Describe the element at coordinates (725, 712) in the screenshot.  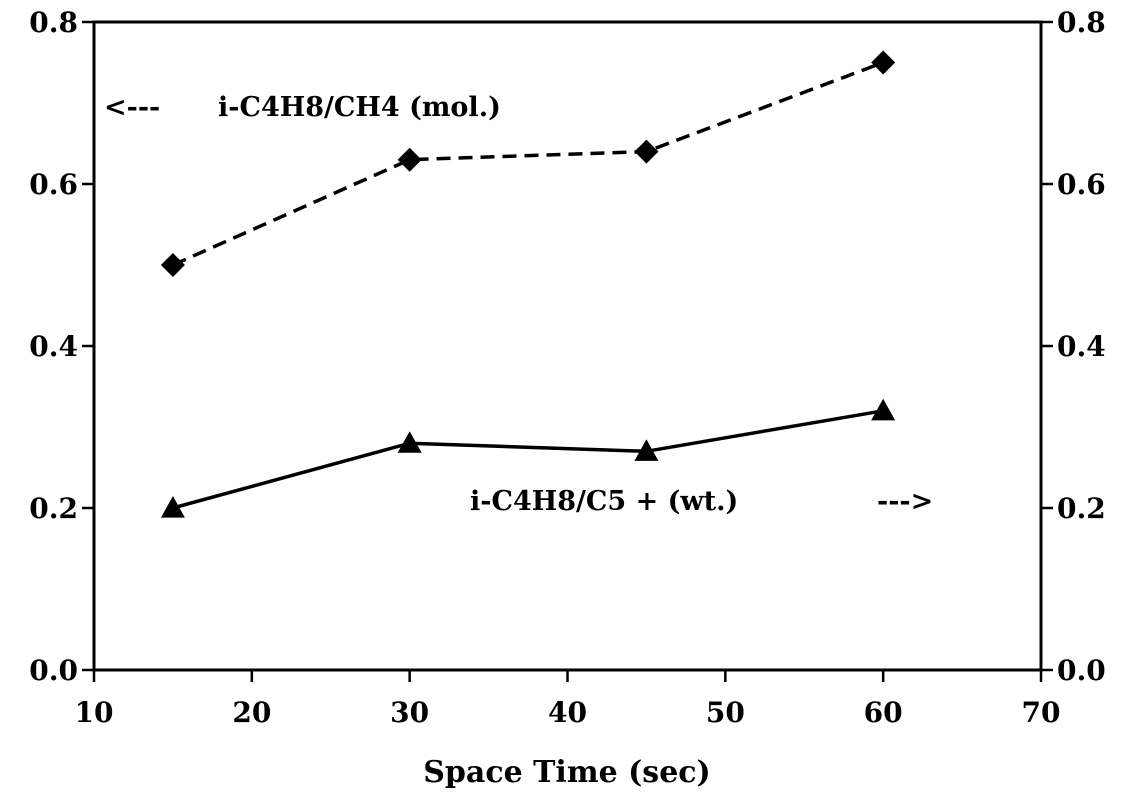
I see `x-tick-label: 50` at that location.